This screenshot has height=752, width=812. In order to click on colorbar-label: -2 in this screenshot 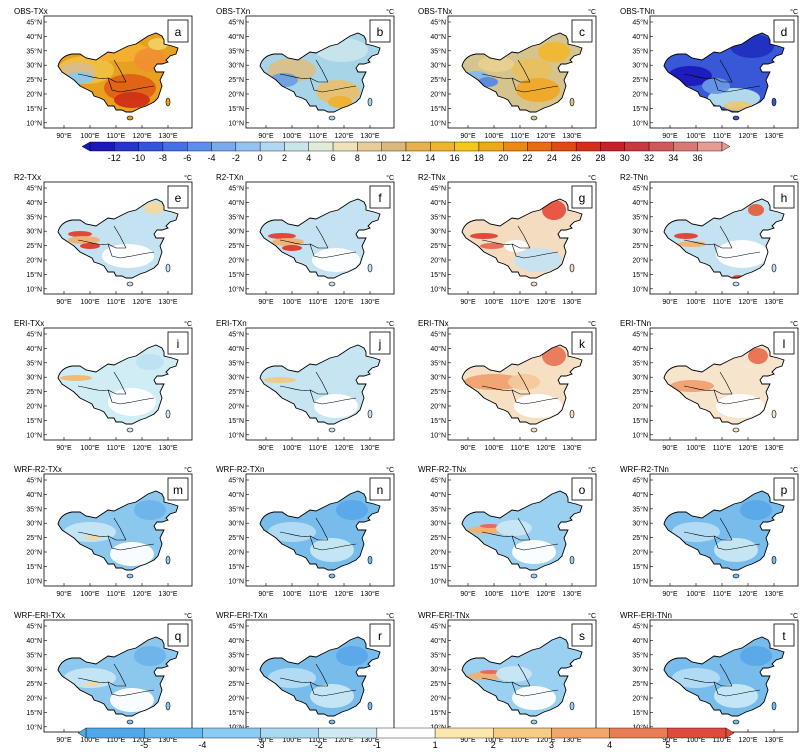, I will do `click(319, 745)`.